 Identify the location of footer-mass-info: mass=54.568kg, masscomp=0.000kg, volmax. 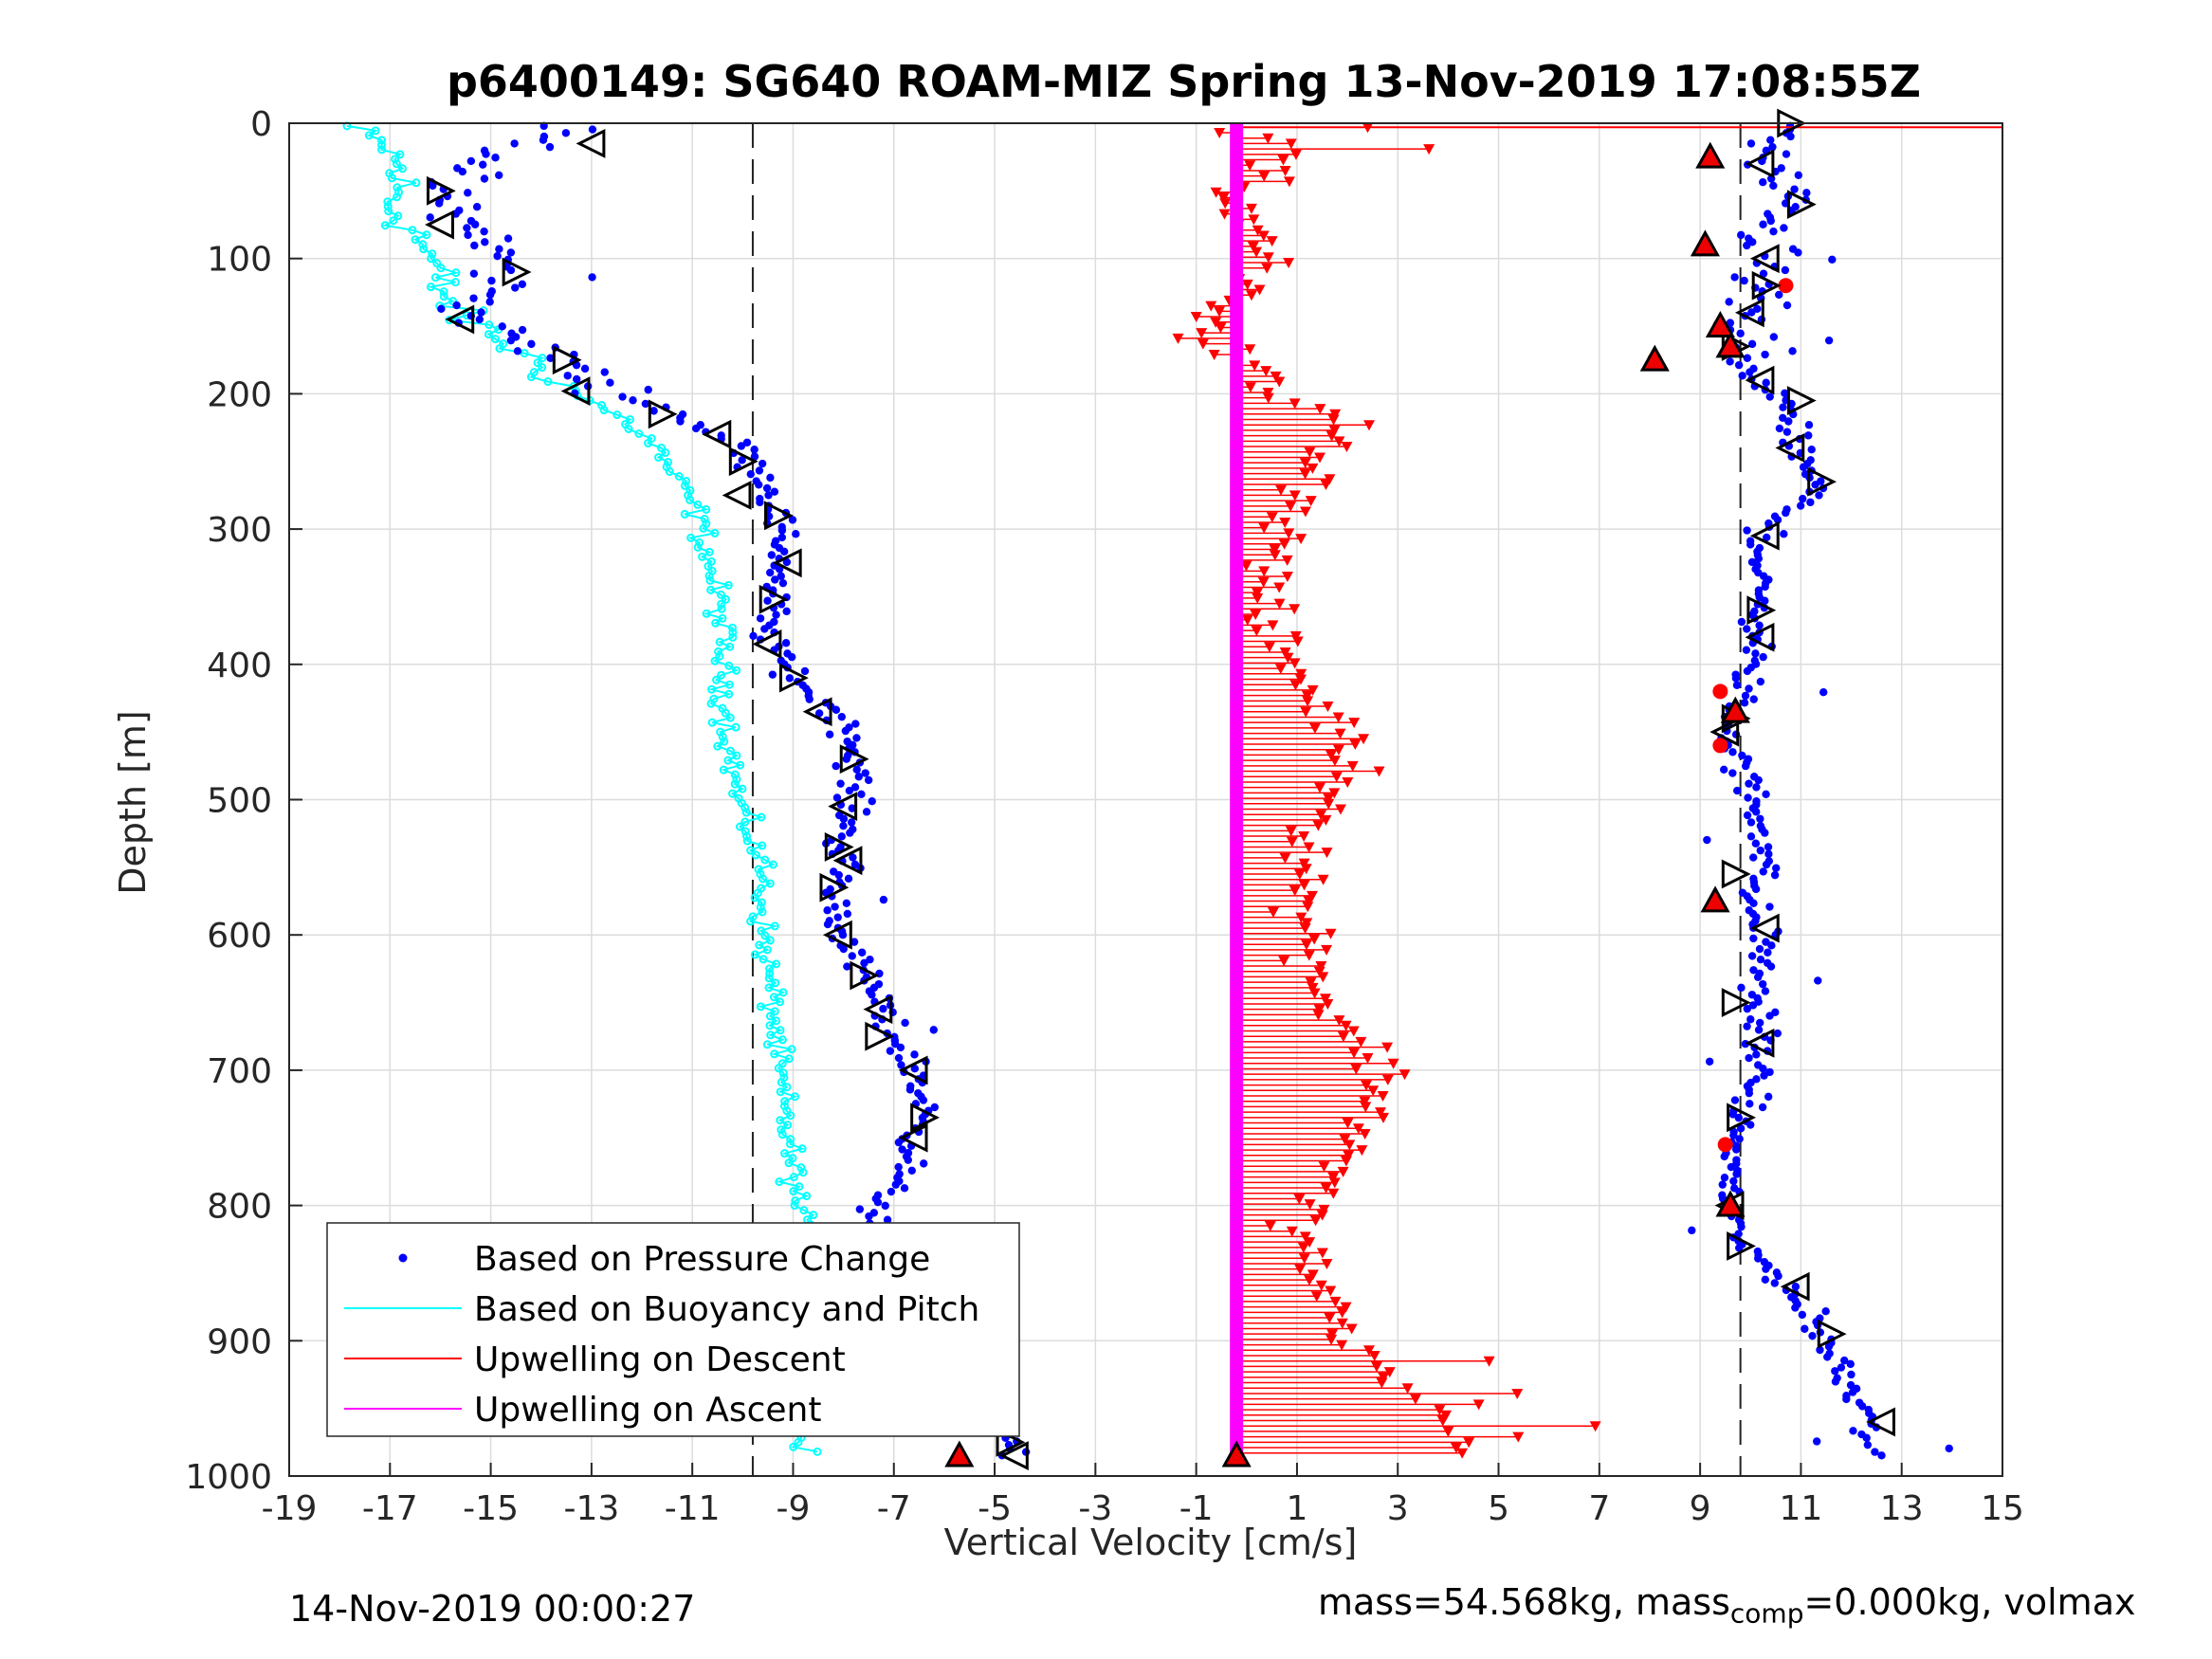
(1726, 1605).